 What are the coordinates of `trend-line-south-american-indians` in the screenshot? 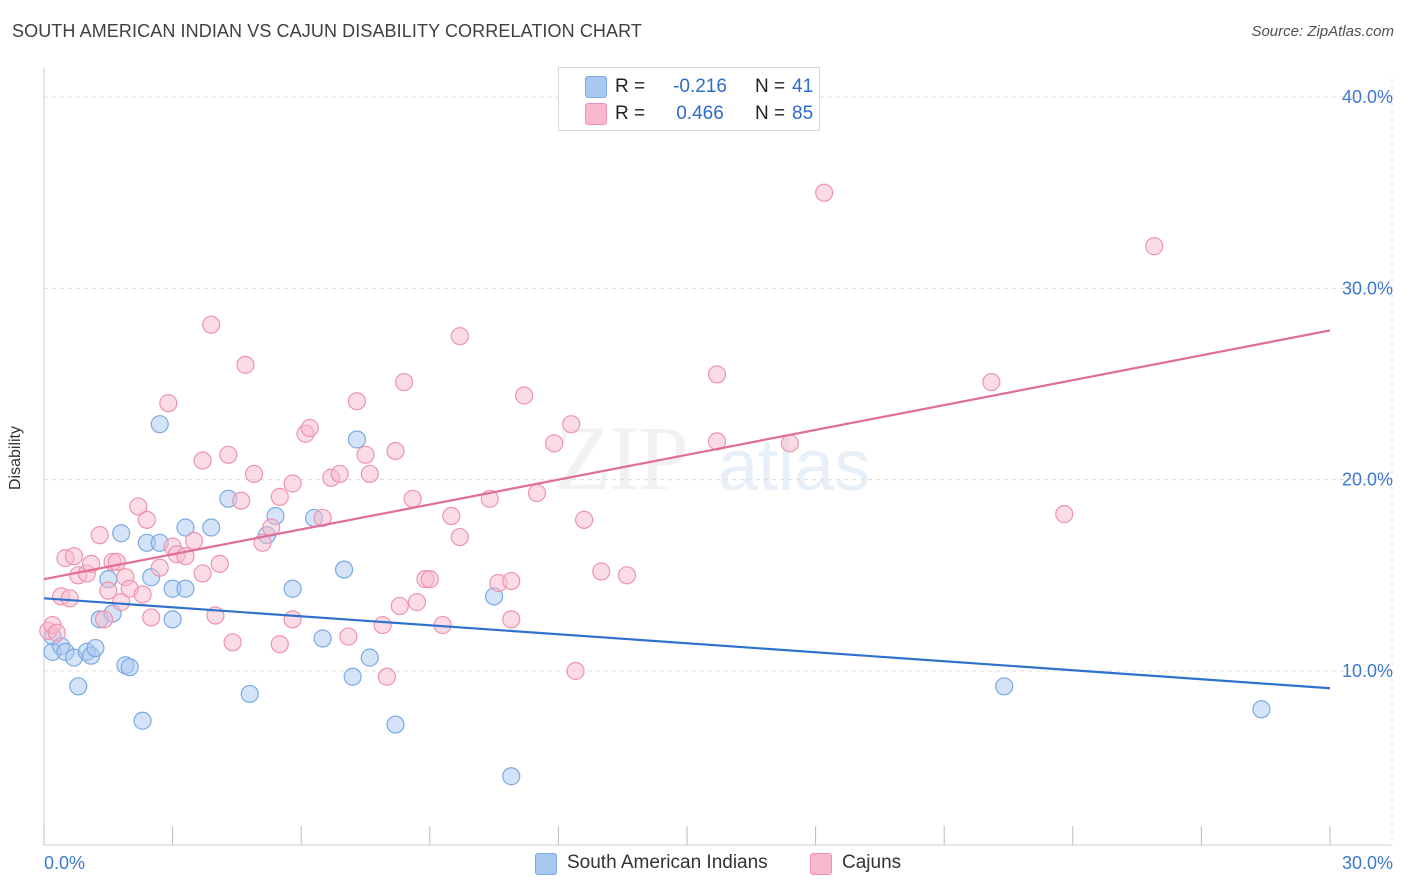 It's located at (687, 643).